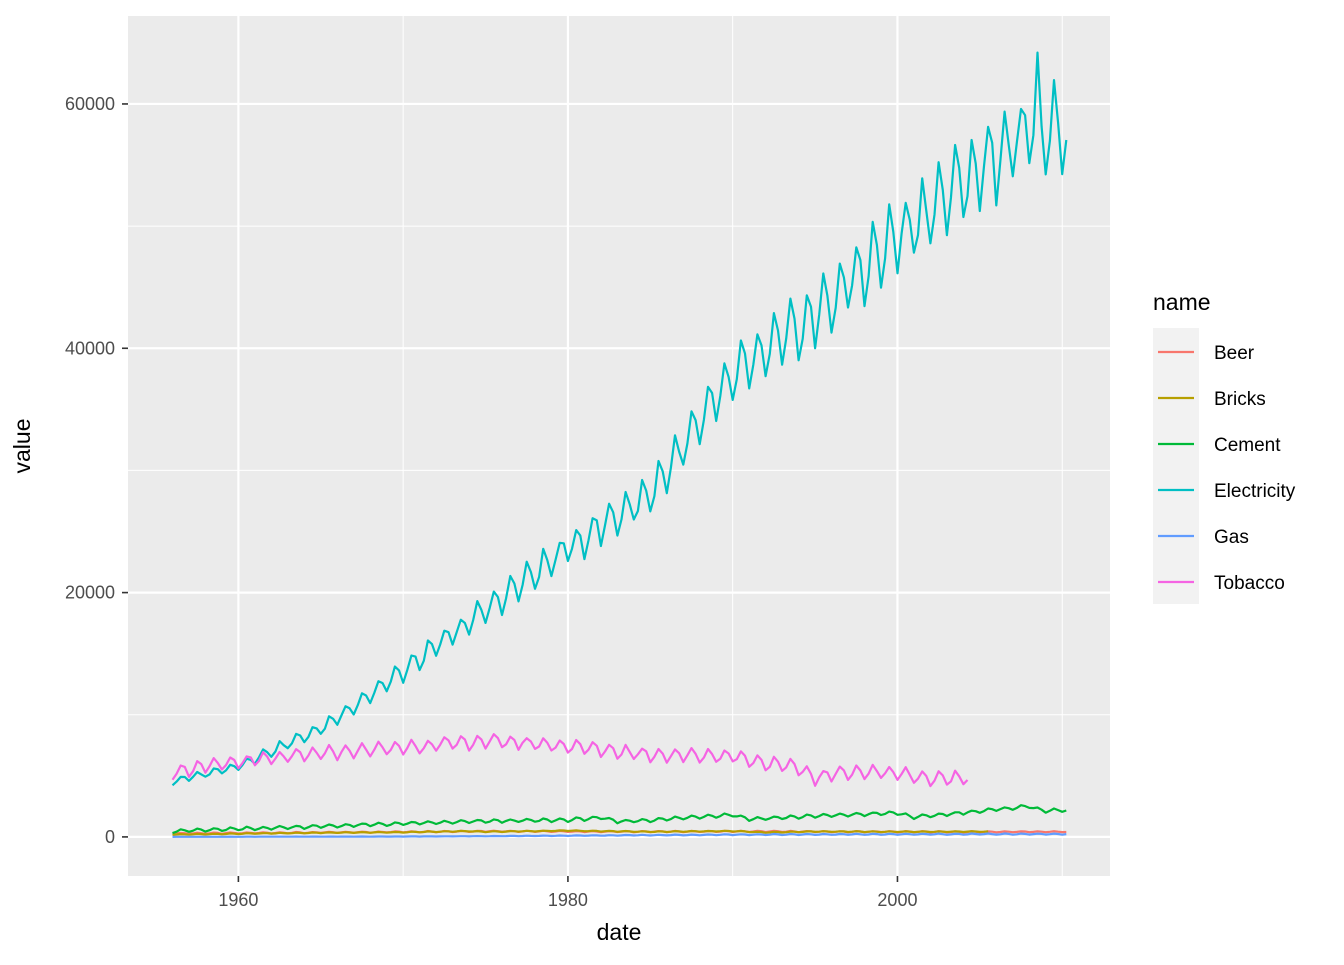  What do you see at coordinates (90, 593) in the screenshot?
I see `y-tick-label: 20000` at bounding box center [90, 593].